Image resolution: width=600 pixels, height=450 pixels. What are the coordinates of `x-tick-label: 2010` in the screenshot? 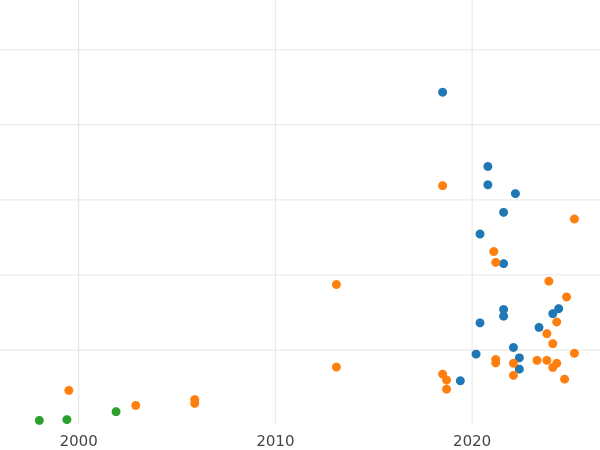 It's located at (275, 441).